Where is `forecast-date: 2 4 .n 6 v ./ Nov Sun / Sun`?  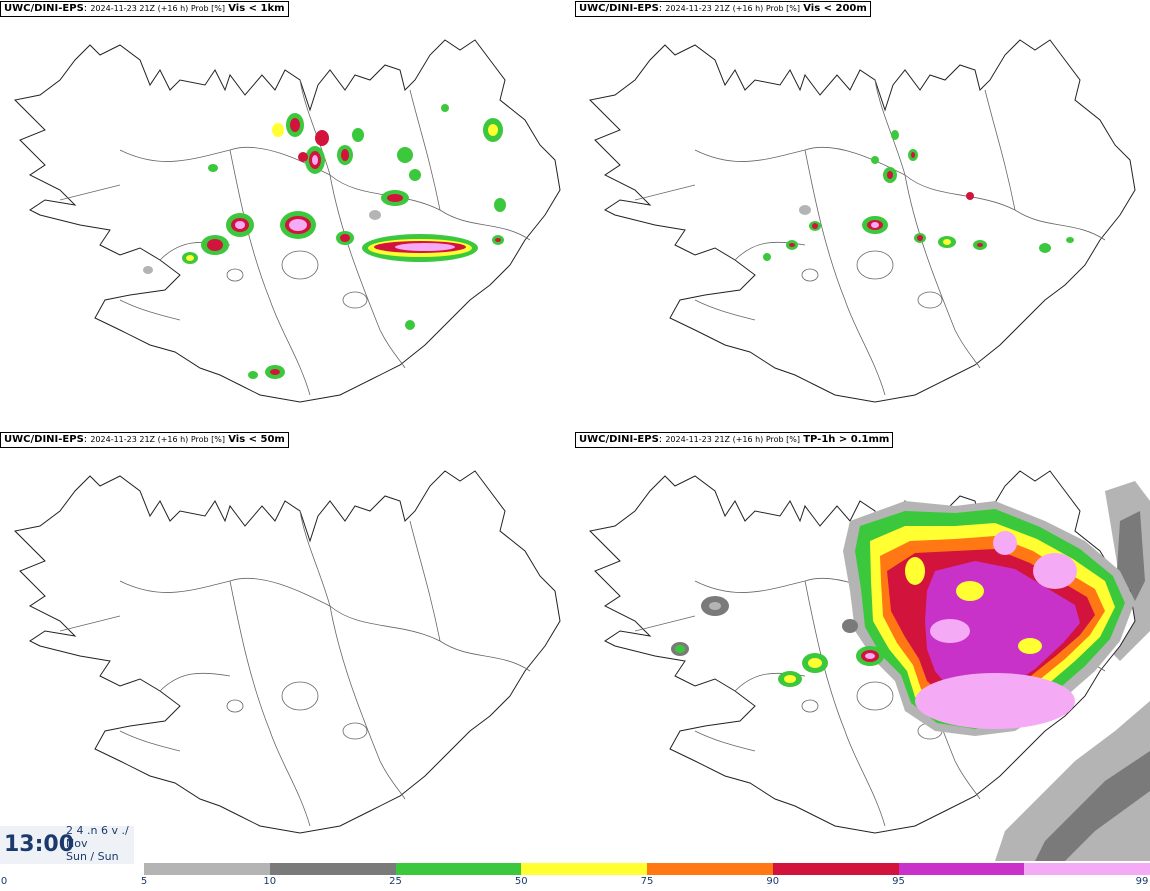
forecast-date: 2 4 .n 6 v ./ Nov Sun / Sun is located at coordinates (97, 843).